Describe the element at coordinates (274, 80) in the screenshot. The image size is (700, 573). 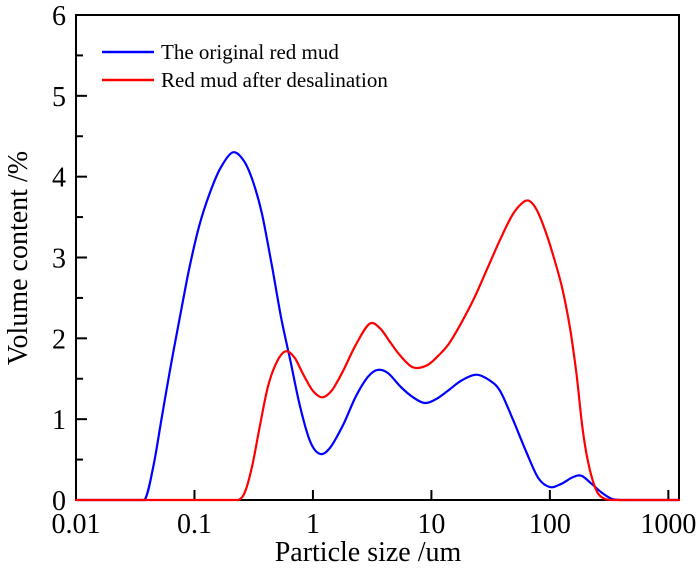
I see `legend-label-desalinated-red-mud: Red mud after desalination` at that location.